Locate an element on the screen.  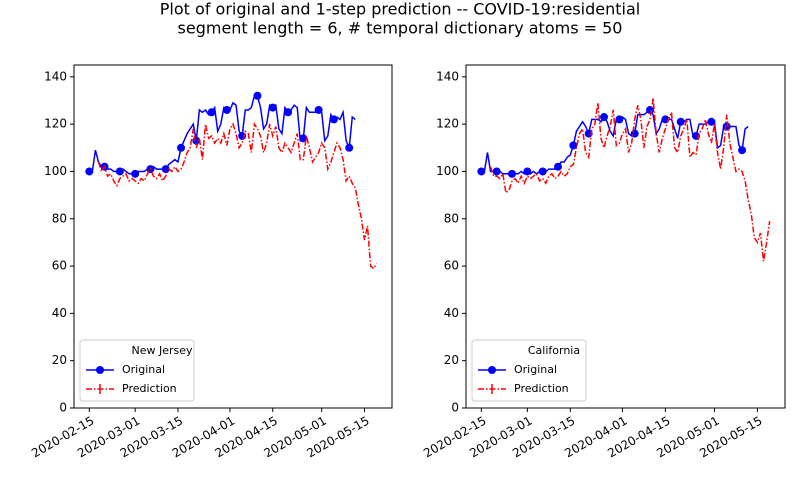
legend-title: California is located at coordinates (554, 350).